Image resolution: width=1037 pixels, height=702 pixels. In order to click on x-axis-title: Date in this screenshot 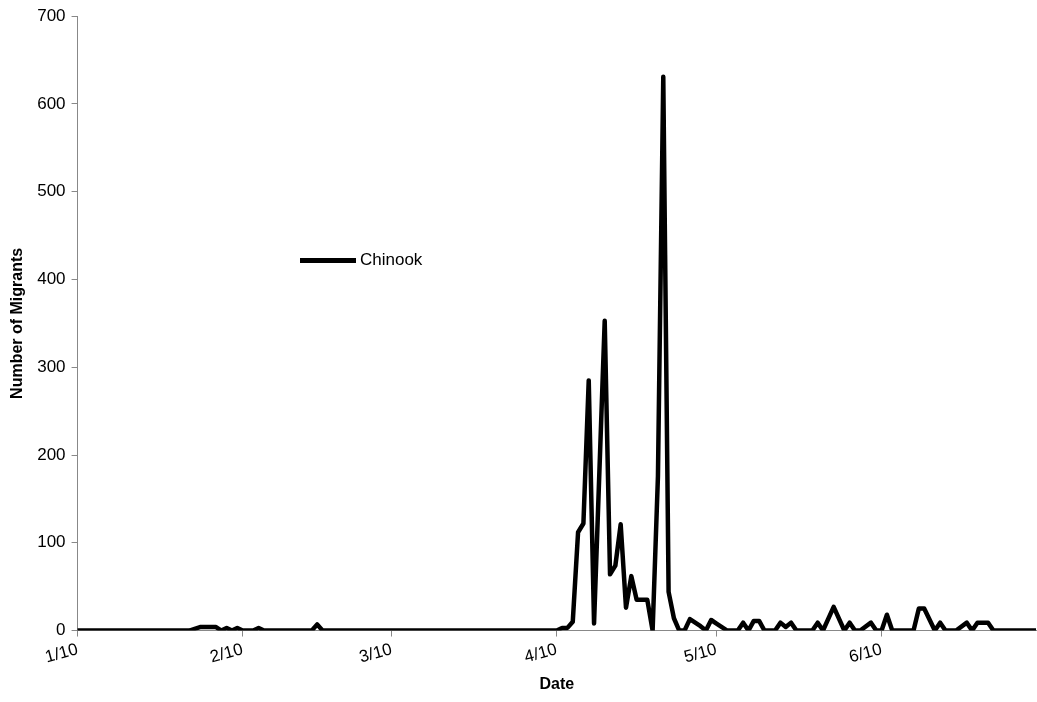, I will do `click(557, 683)`.